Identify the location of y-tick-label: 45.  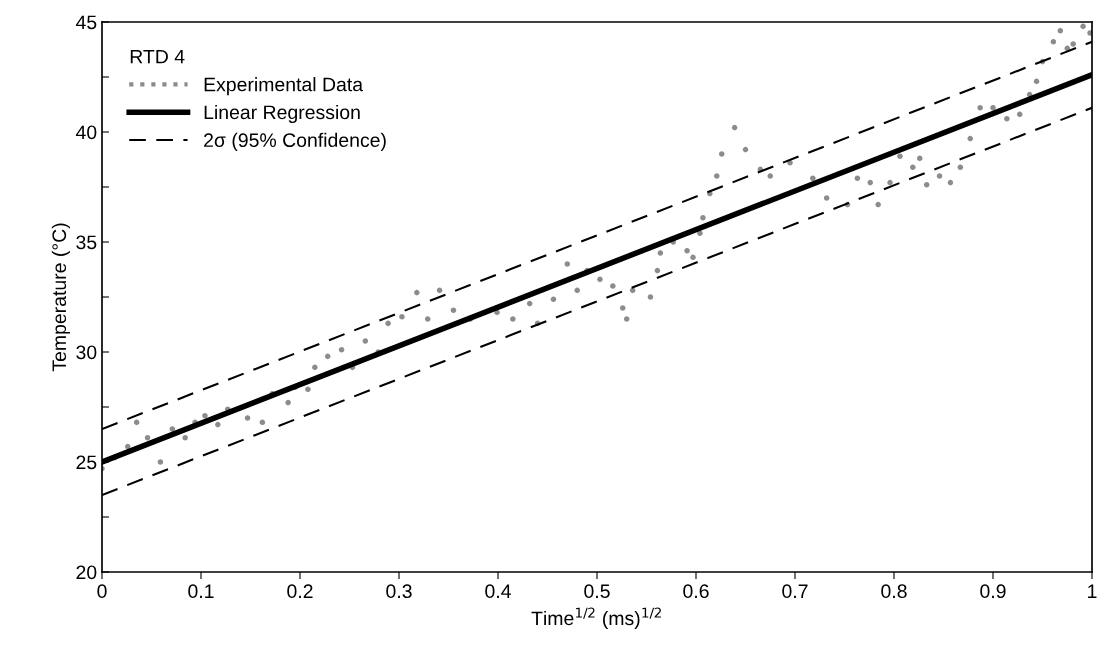
(86, 22).